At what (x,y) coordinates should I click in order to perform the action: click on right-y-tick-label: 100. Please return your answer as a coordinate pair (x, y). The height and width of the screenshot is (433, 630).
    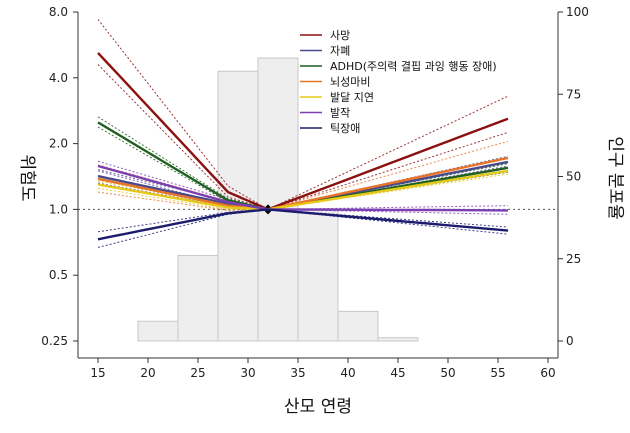
    Looking at the image, I should click on (577, 12).